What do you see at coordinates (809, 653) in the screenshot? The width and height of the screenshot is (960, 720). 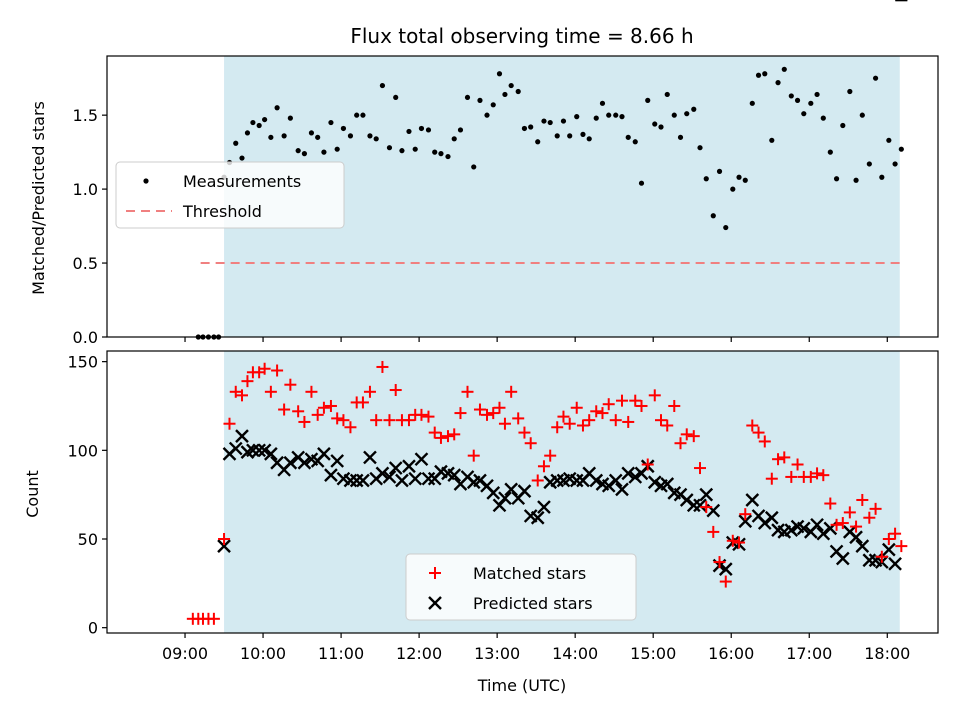 I see `x-tick-label: 17:00` at bounding box center [809, 653].